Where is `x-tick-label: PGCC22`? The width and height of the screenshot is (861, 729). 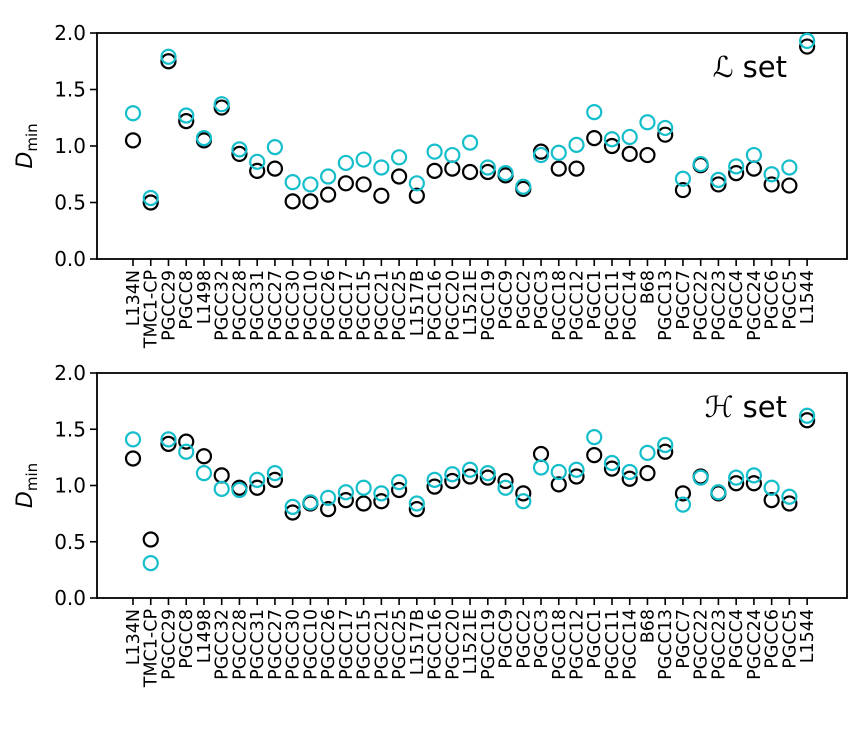
x-tick-label: PGCC22 is located at coordinates (702, 644).